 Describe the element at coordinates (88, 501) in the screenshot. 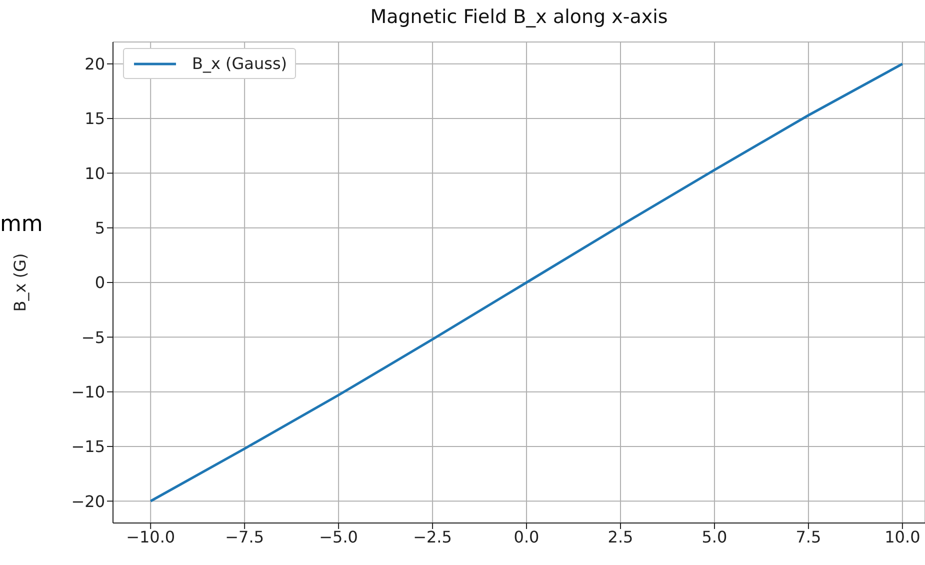

I see `y-tick-label: −20` at that location.